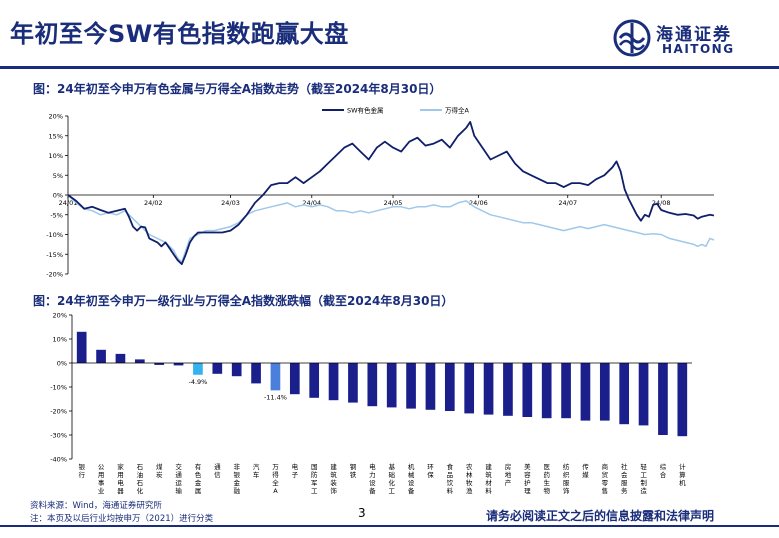 The height and width of the screenshot is (538, 779). What do you see at coordinates (508, 474) in the screenshot?
I see `category-label: 房地产` at bounding box center [508, 474].